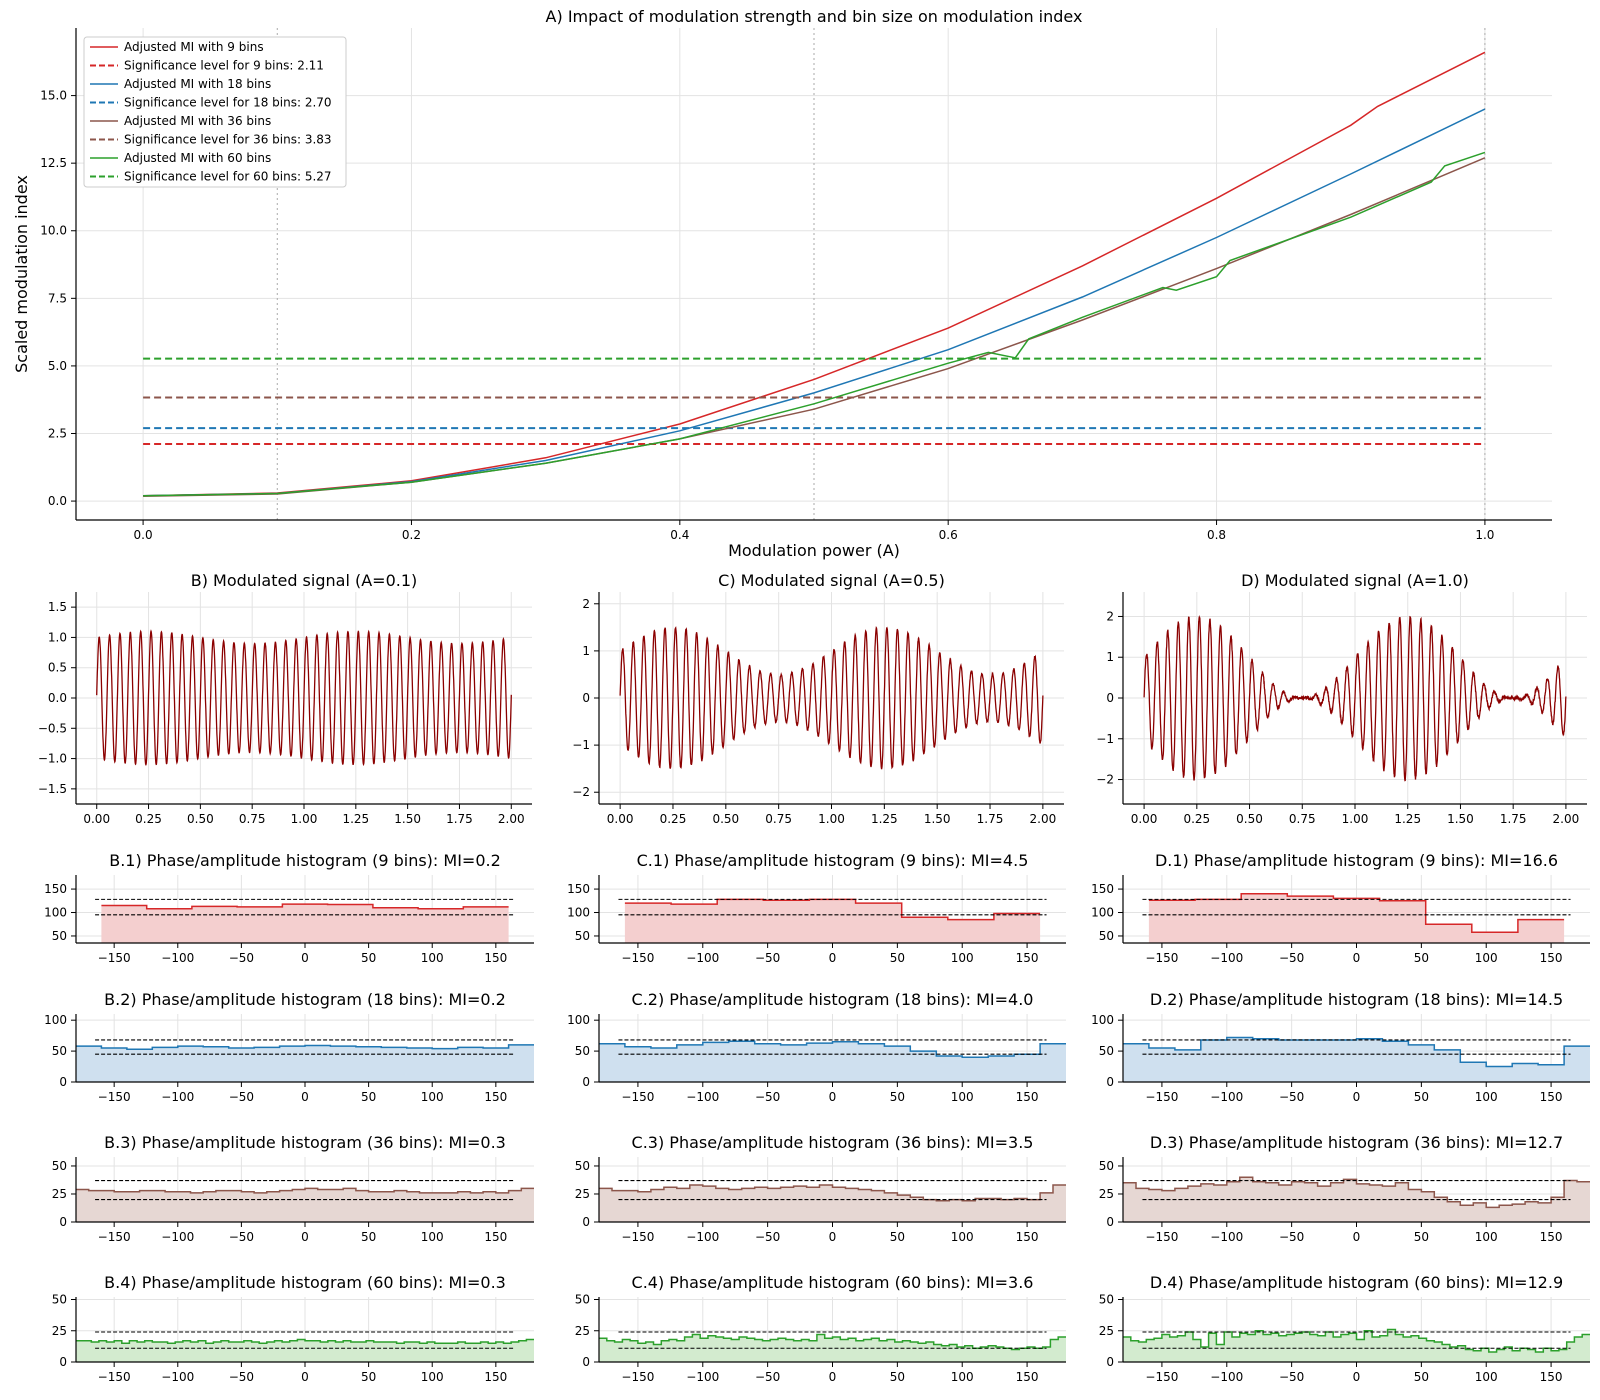 The width and height of the screenshot is (1600, 1400). What do you see at coordinates (1302, 819) in the screenshot?
I see `x-tick-label: 0.75` at bounding box center [1302, 819].